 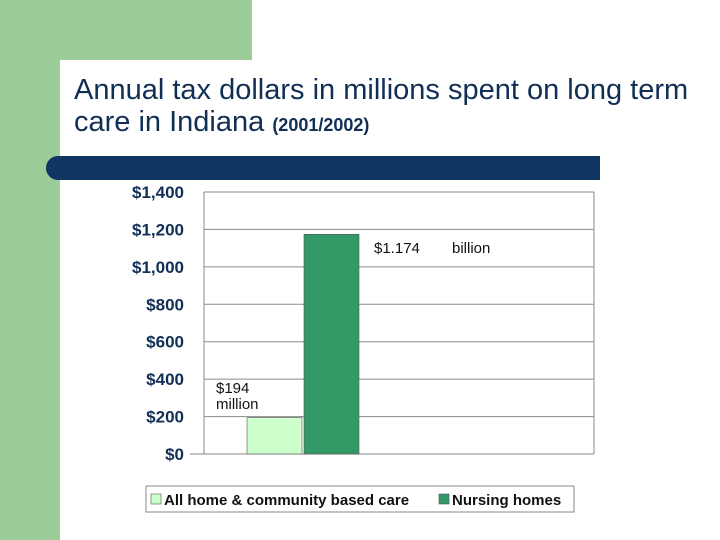 What do you see at coordinates (232, 388) in the screenshot?
I see `annotation-home-community-care: $194` at bounding box center [232, 388].